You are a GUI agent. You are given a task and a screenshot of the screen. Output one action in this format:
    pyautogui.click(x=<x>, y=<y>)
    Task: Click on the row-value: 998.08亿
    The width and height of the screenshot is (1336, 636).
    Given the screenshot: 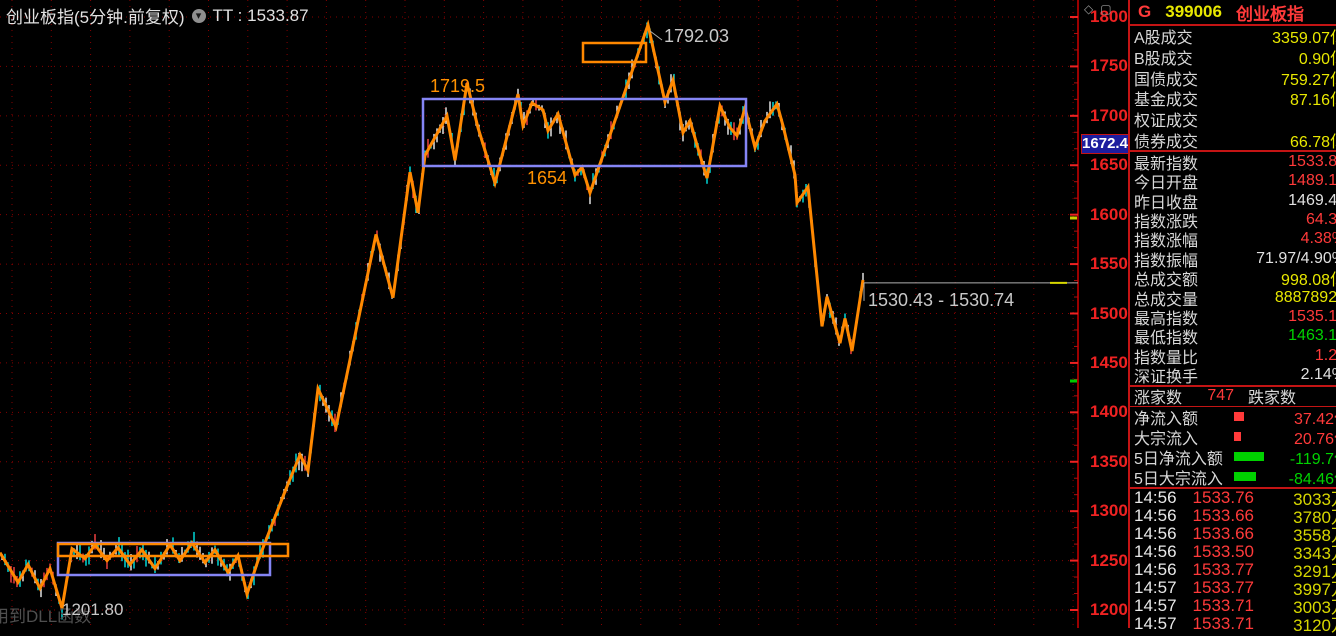 What is the action you would take?
    pyautogui.click(x=1308, y=281)
    